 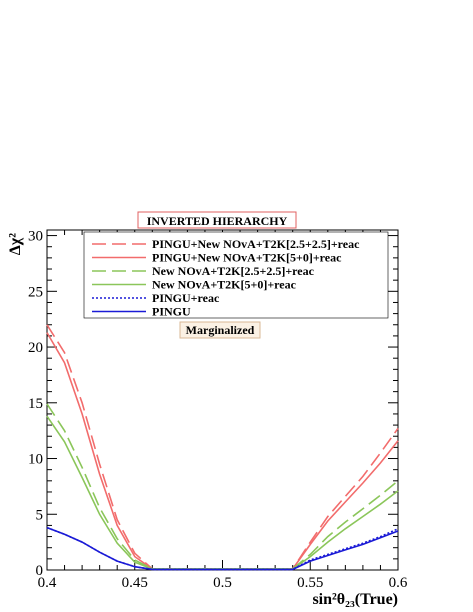 I want to click on x-tick-label: 0.4, so click(x=47, y=583).